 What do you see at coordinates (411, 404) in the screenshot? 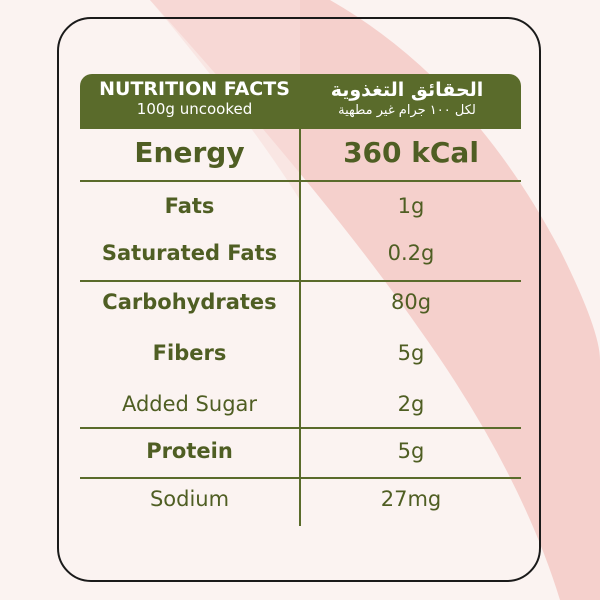
I see `row-value: 2g` at bounding box center [411, 404].